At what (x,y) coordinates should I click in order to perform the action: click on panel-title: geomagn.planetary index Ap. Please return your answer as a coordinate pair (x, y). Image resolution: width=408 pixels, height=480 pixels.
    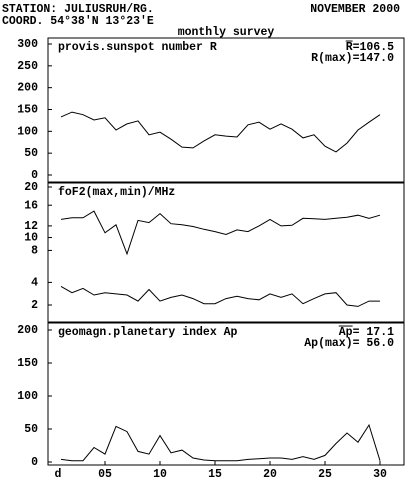
    Looking at the image, I should click on (148, 332).